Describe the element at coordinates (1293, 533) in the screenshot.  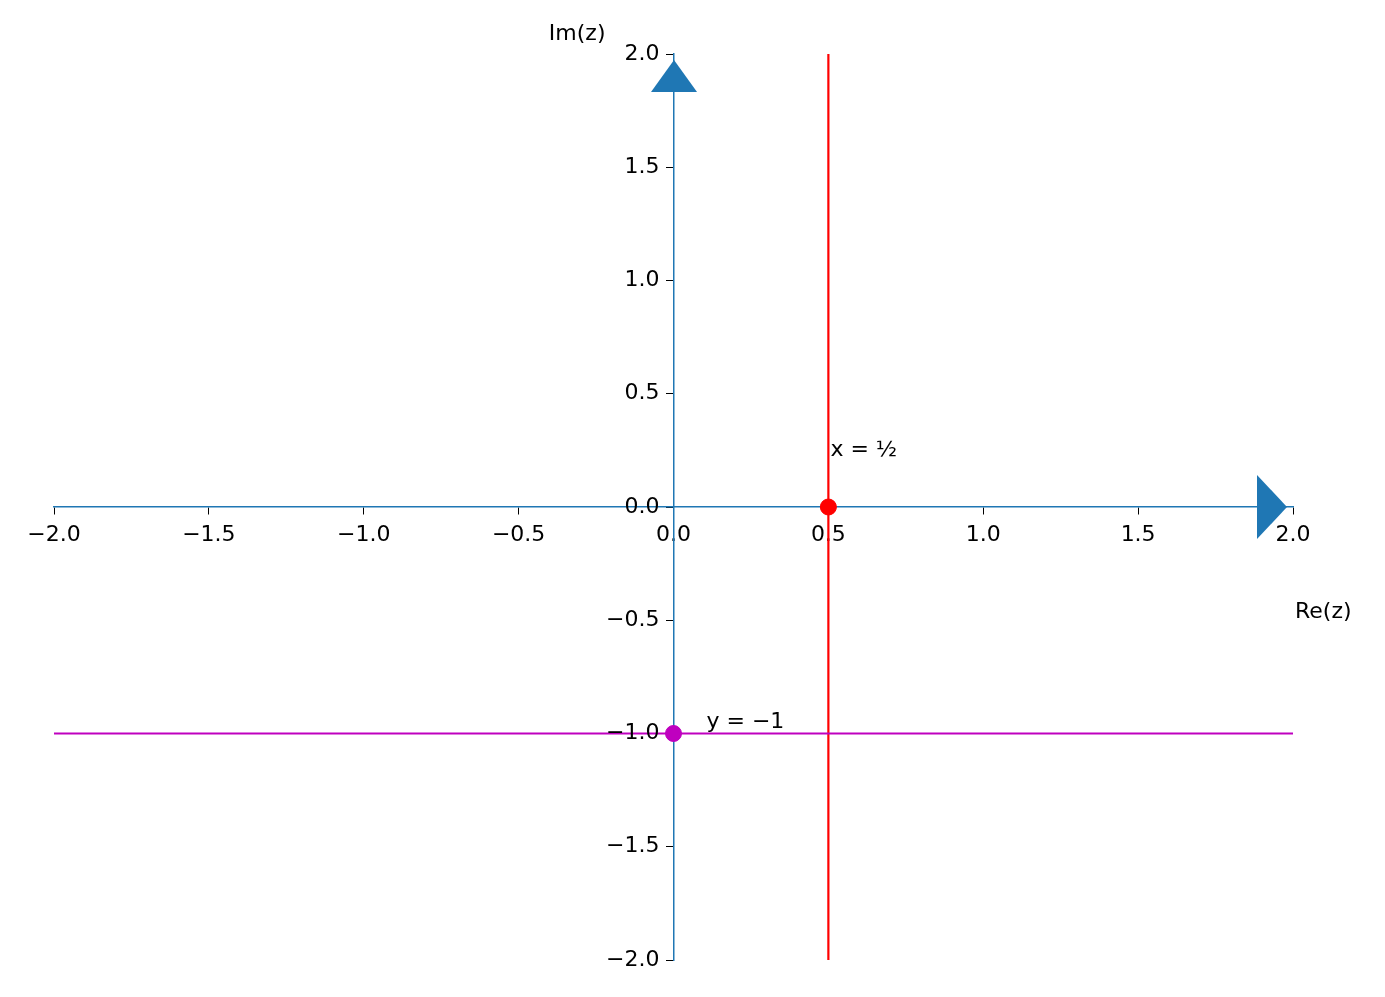
I see `x-tick-label: 2.0` at that location.